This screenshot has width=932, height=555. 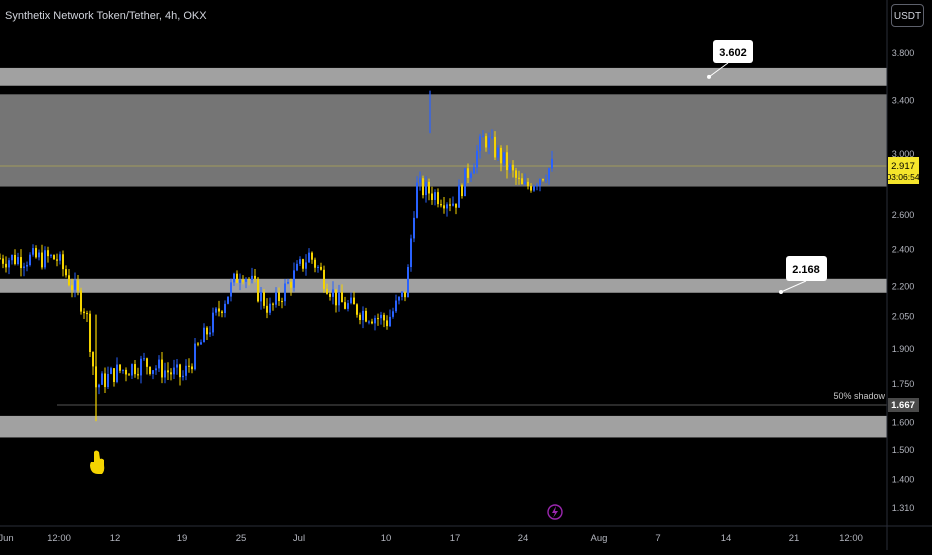 What do you see at coordinates (806, 268) in the screenshot?
I see `callout-box` at bounding box center [806, 268].